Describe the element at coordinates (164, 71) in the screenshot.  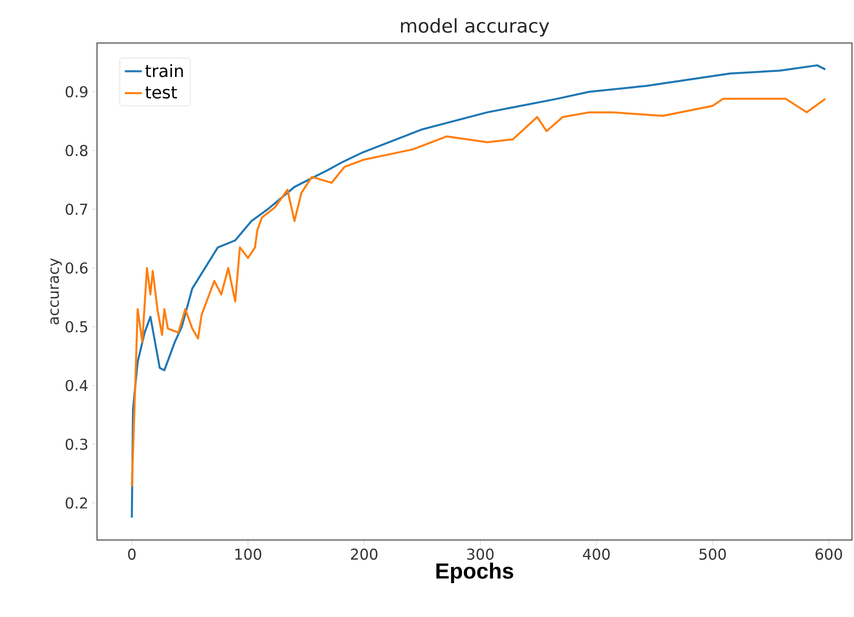
I see `legend-label: train` at that location.